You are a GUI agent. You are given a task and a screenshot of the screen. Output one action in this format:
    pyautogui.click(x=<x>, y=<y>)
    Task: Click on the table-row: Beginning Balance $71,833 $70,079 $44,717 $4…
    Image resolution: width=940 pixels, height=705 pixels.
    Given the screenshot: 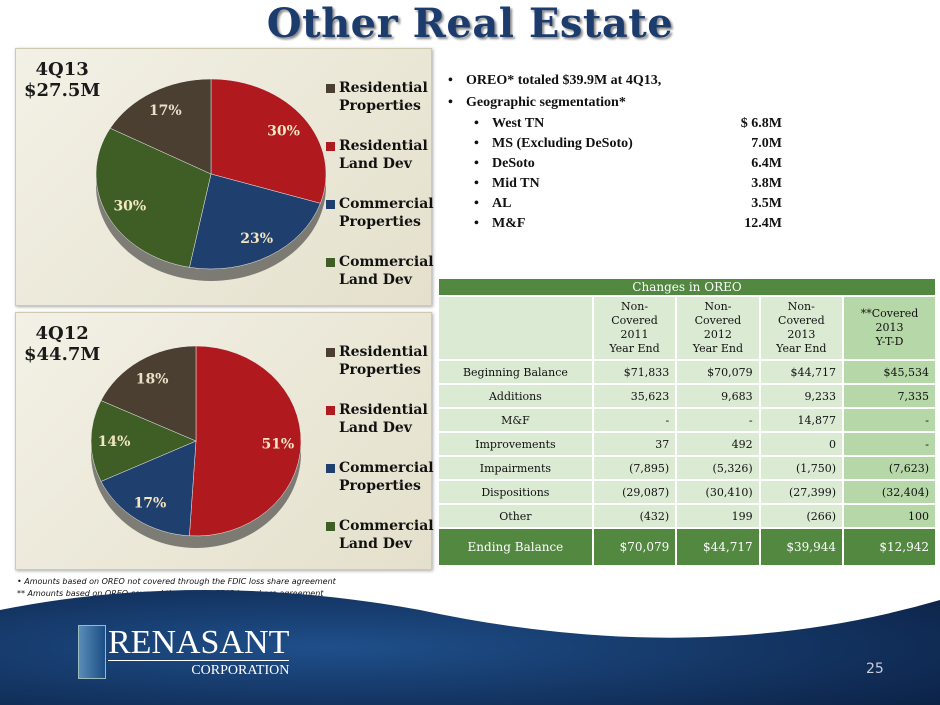 What is the action you would take?
    pyautogui.click(x=687, y=372)
    